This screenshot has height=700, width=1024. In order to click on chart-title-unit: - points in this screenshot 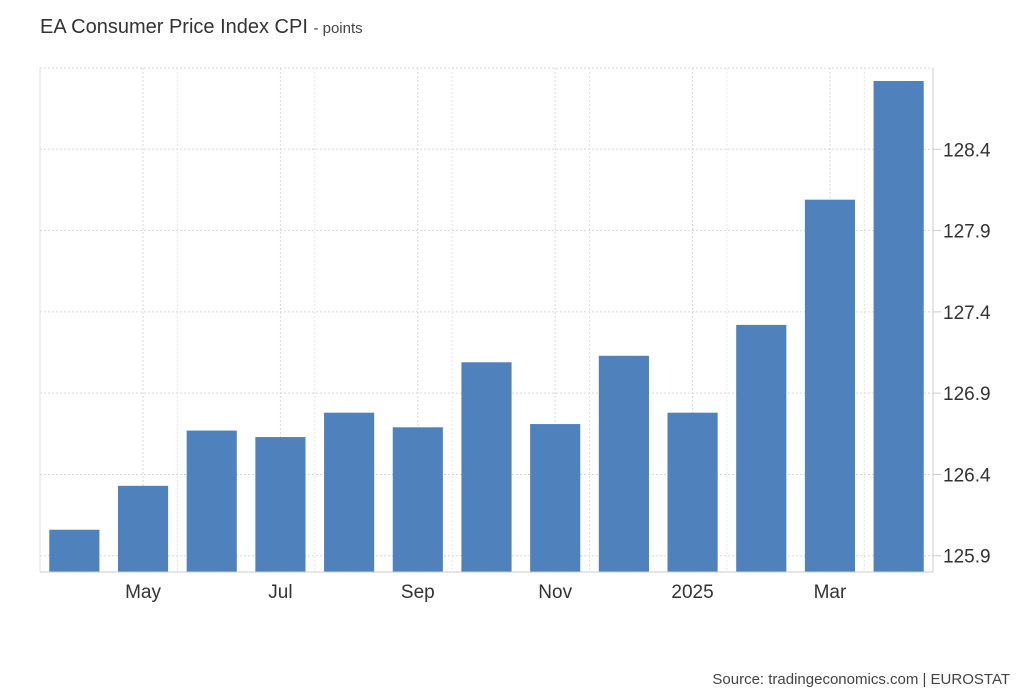, I will do `click(338, 28)`.